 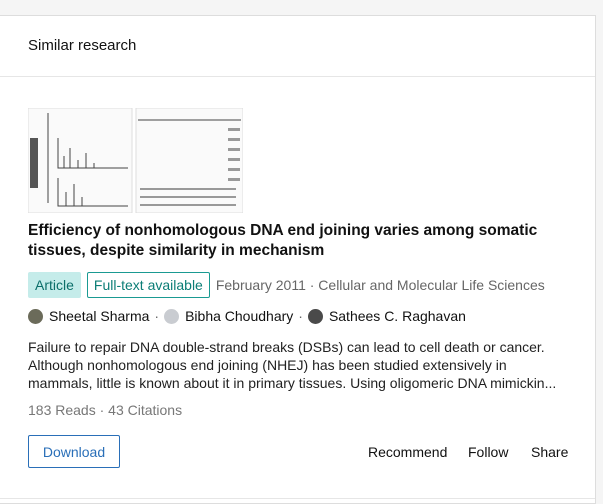 I want to click on author-name: Bibha Choudhary, so click(x=239, y=316).